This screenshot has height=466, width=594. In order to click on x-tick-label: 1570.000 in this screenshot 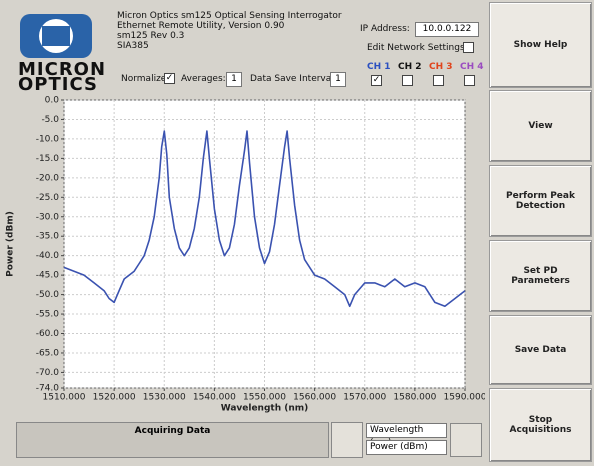, I will do `click(364, 398)`.